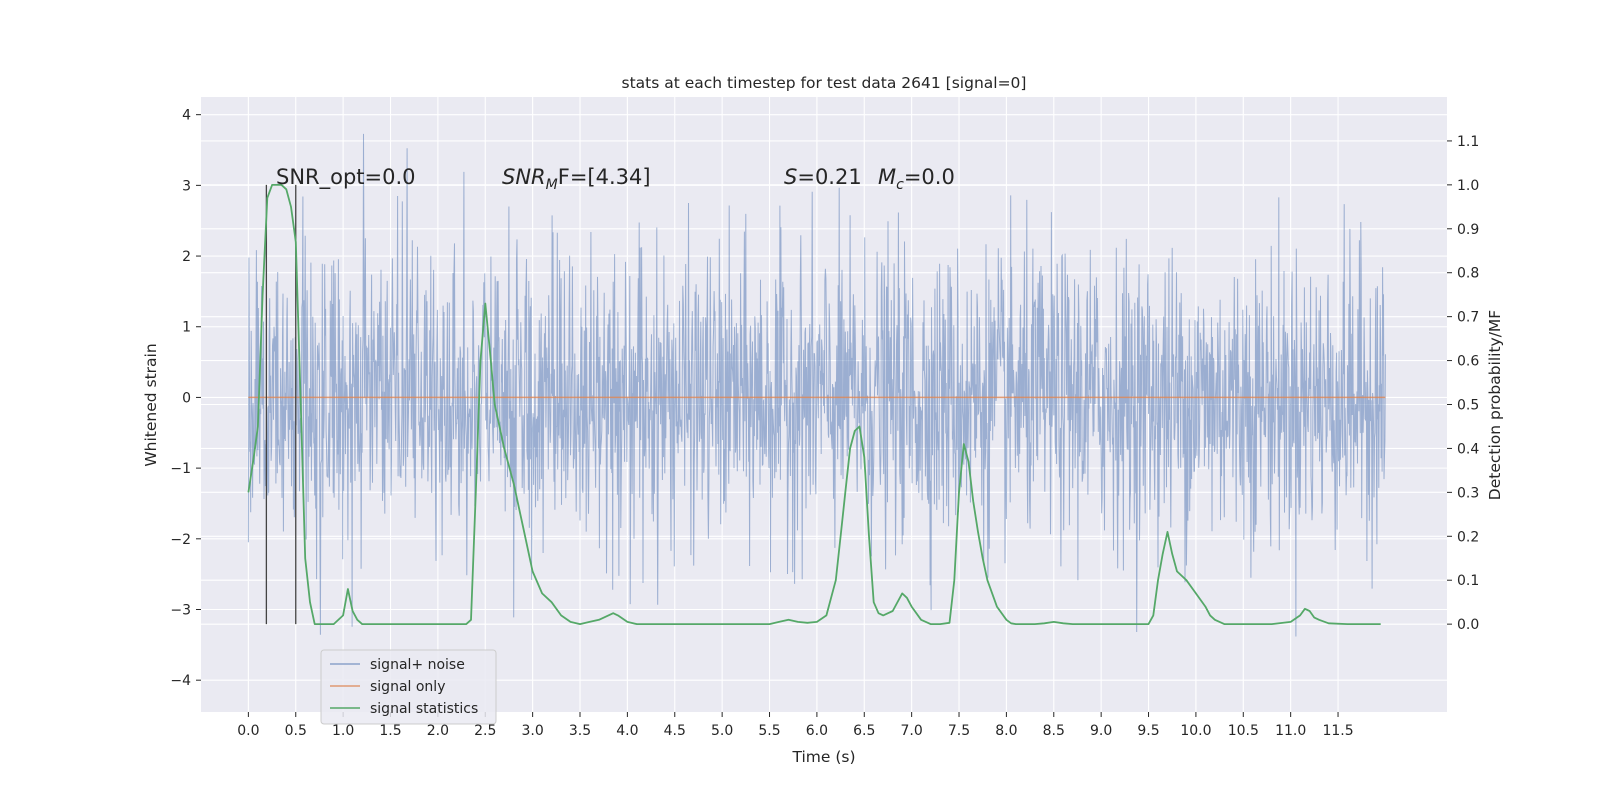  I want to click on y-tick-label: −2, so click(180, 540).